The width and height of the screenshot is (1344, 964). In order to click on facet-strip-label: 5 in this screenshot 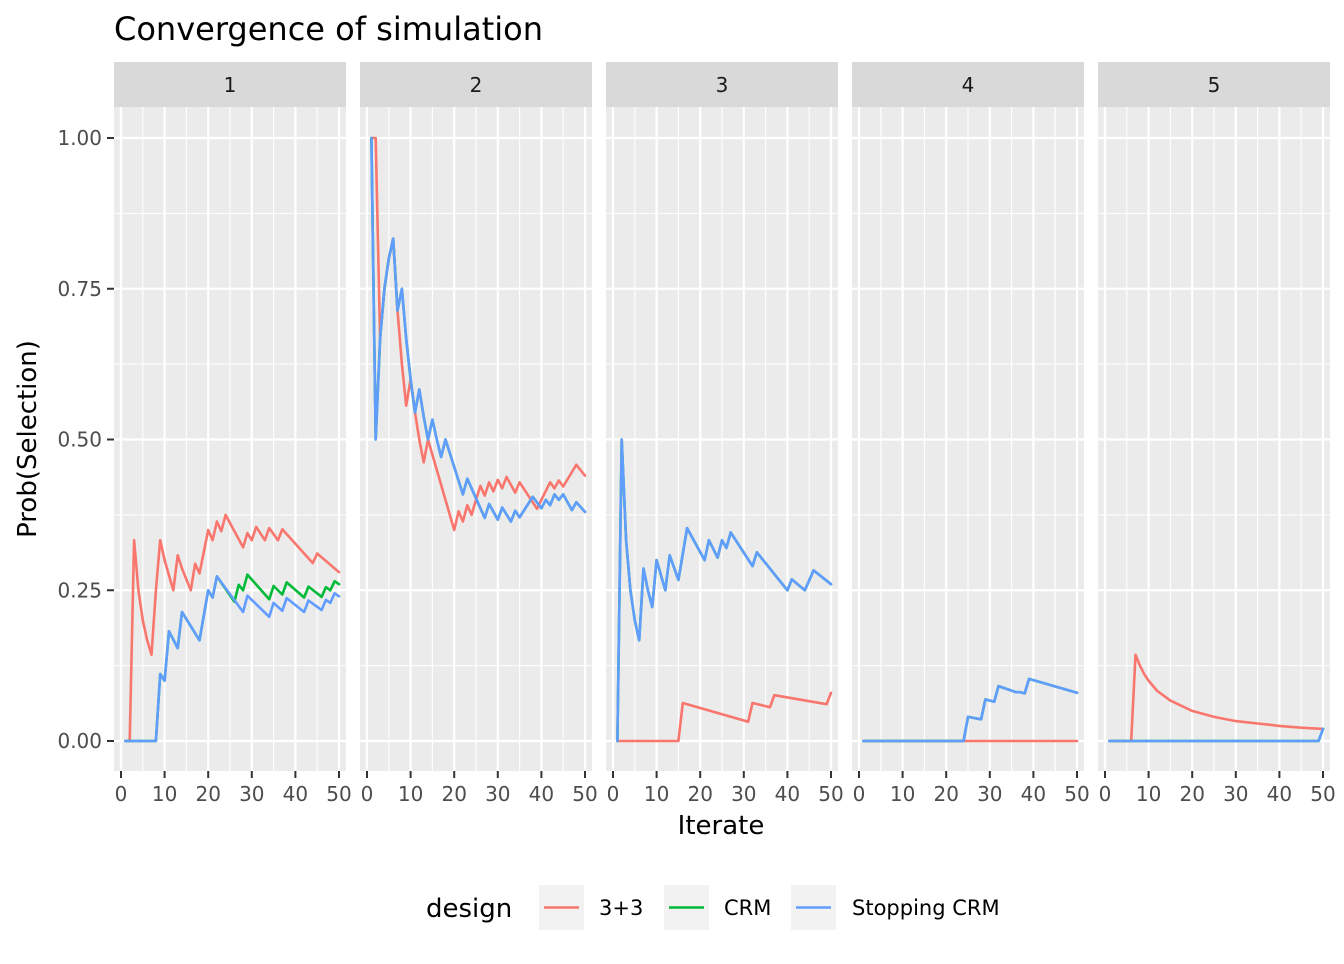, I will do `click(1214, 85)`.